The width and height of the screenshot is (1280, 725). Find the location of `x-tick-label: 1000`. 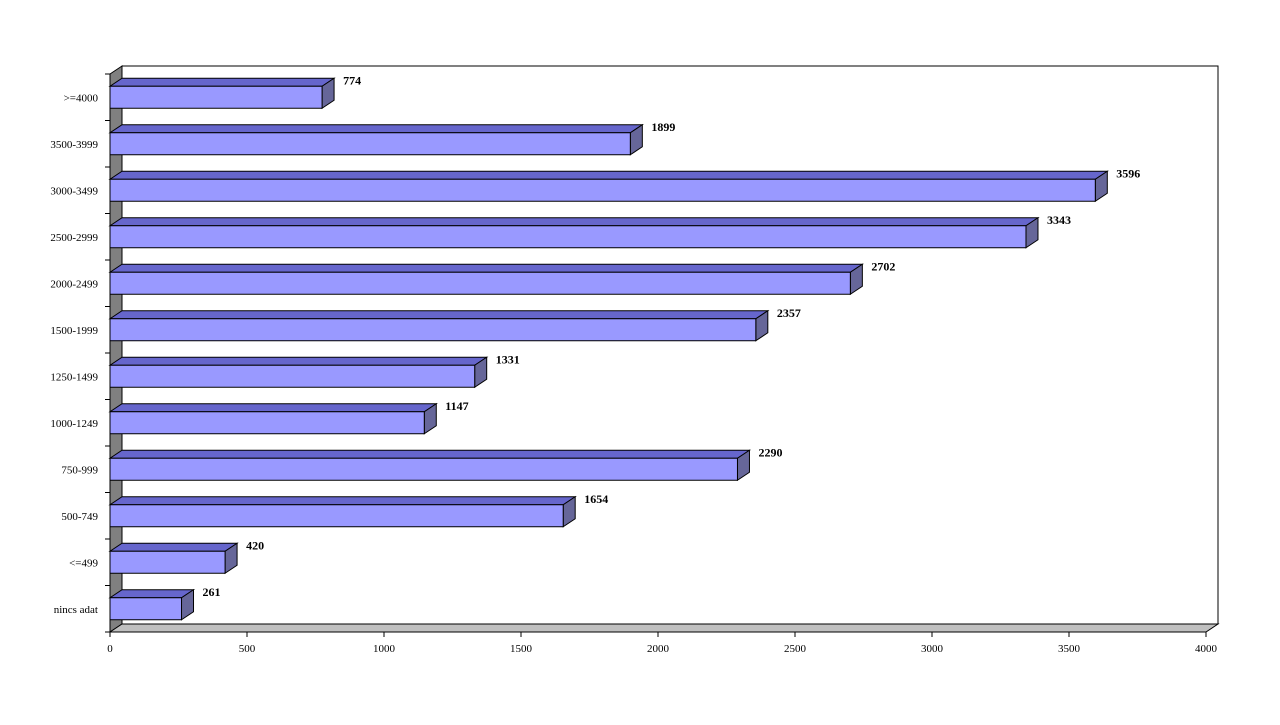

x-tick-label: 1000 is located at coordinates (384, 649).